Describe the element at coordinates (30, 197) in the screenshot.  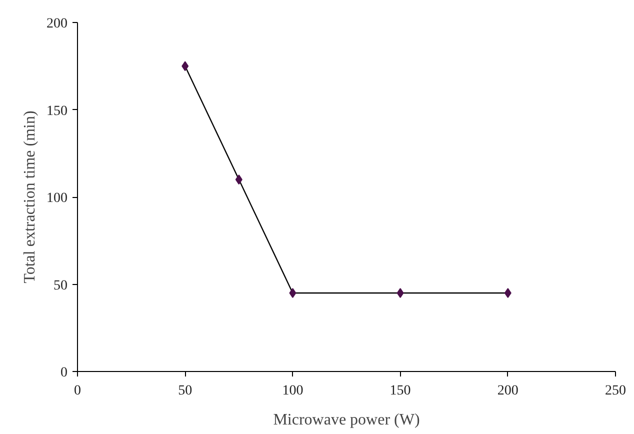
I see `y-axis-title: Total extraction time (min)` at that location.